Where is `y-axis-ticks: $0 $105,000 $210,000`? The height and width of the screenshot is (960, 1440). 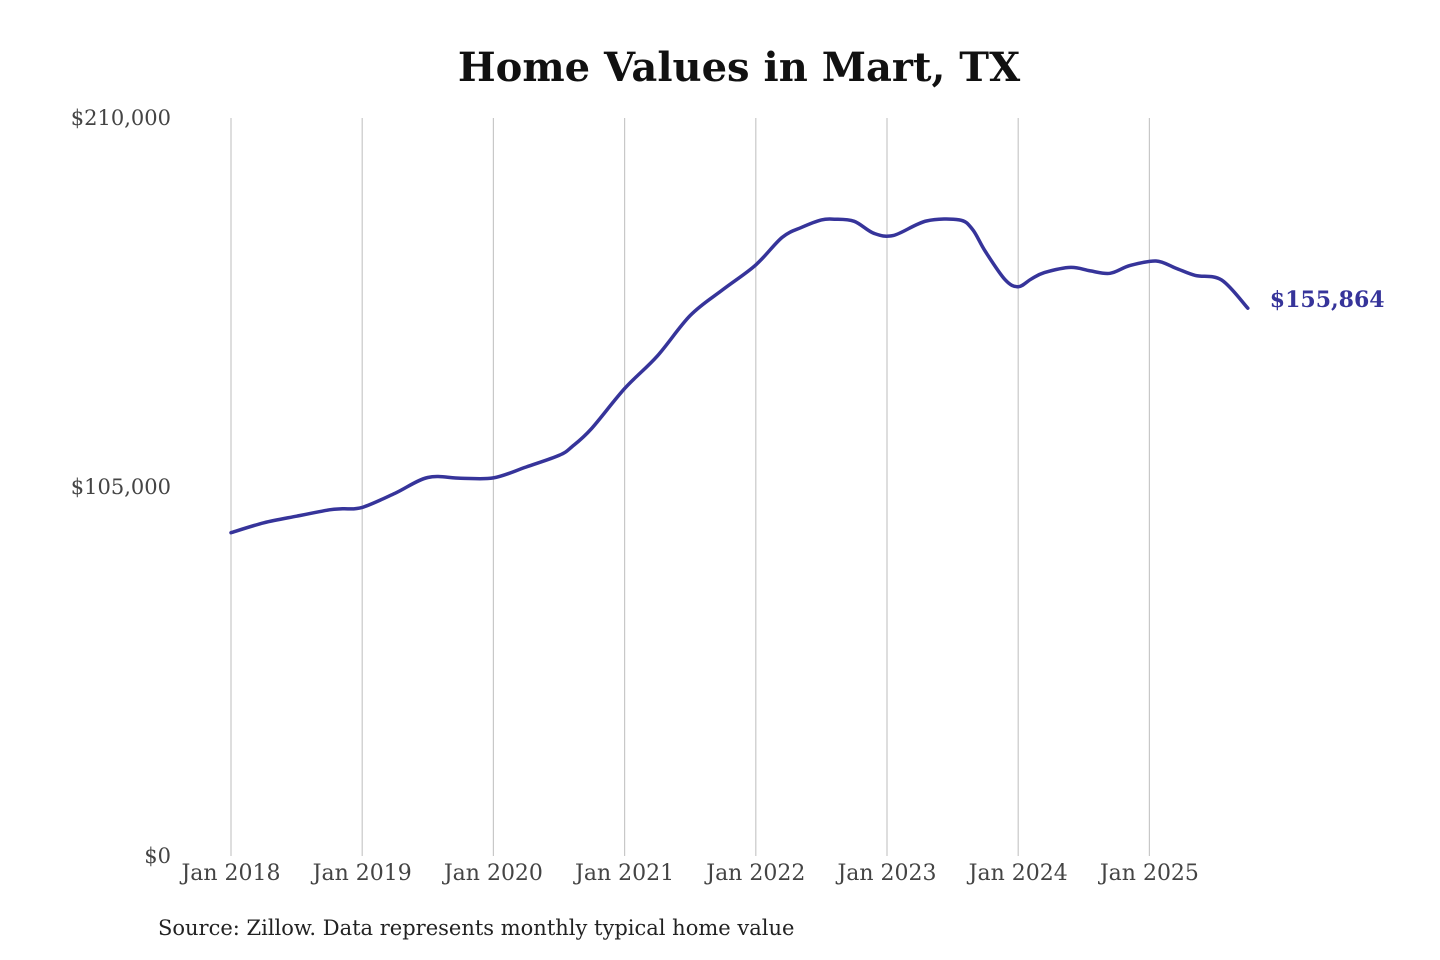 y-axis-ticks: $0 $105,000 $210,000 is located at coordinates (121, 487).